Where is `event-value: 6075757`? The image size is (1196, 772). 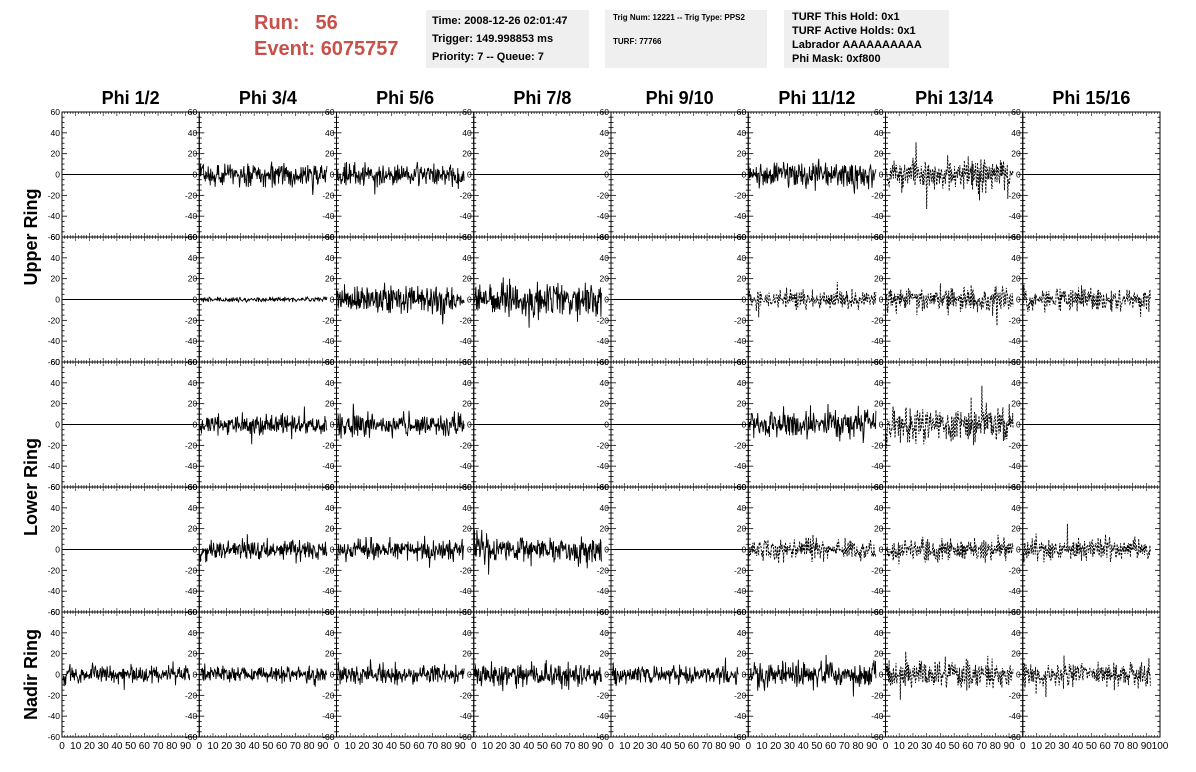
event-value: 6075757 is located at coordinates (360, 49).